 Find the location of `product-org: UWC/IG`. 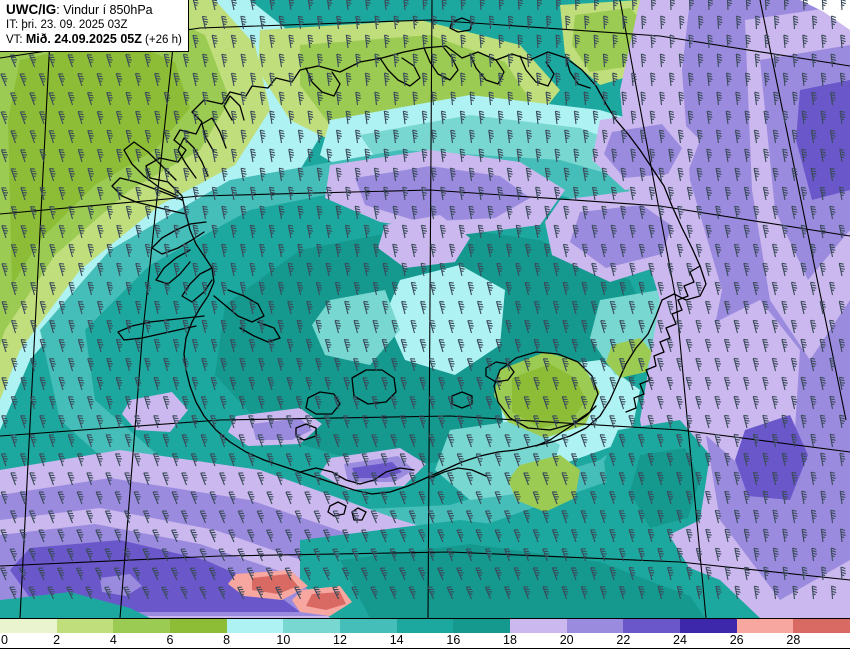

product-org: UWC/IG is located at coordinates (31, 9).